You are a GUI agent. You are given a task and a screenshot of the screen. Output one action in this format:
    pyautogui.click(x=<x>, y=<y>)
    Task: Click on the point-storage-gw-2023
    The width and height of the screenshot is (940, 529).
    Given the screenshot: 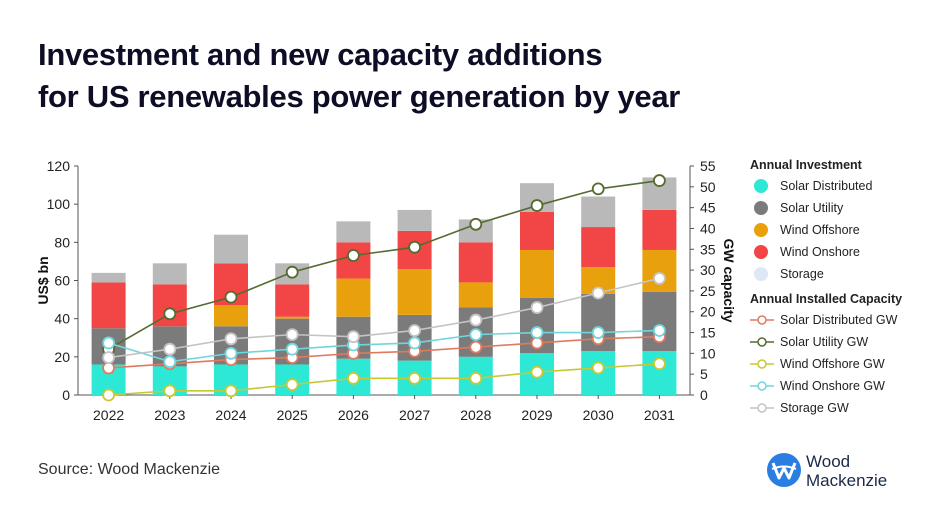 What is the action you would take?
    pyautogui.click(x=170, y=349)
    